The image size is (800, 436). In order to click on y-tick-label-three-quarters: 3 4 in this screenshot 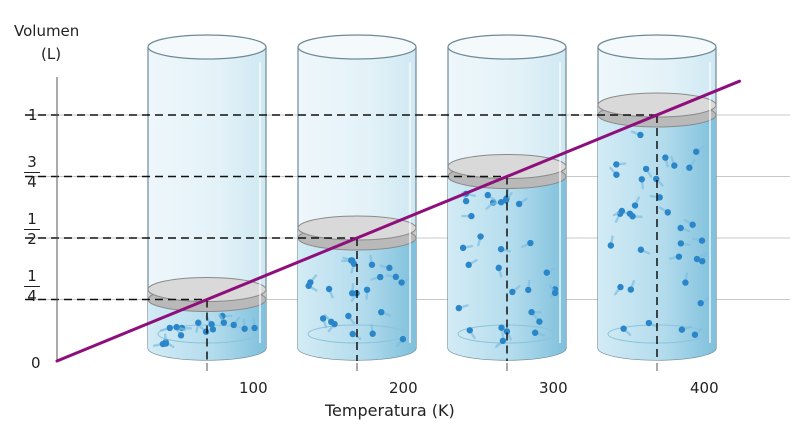, I will do `click(32, 172)`.